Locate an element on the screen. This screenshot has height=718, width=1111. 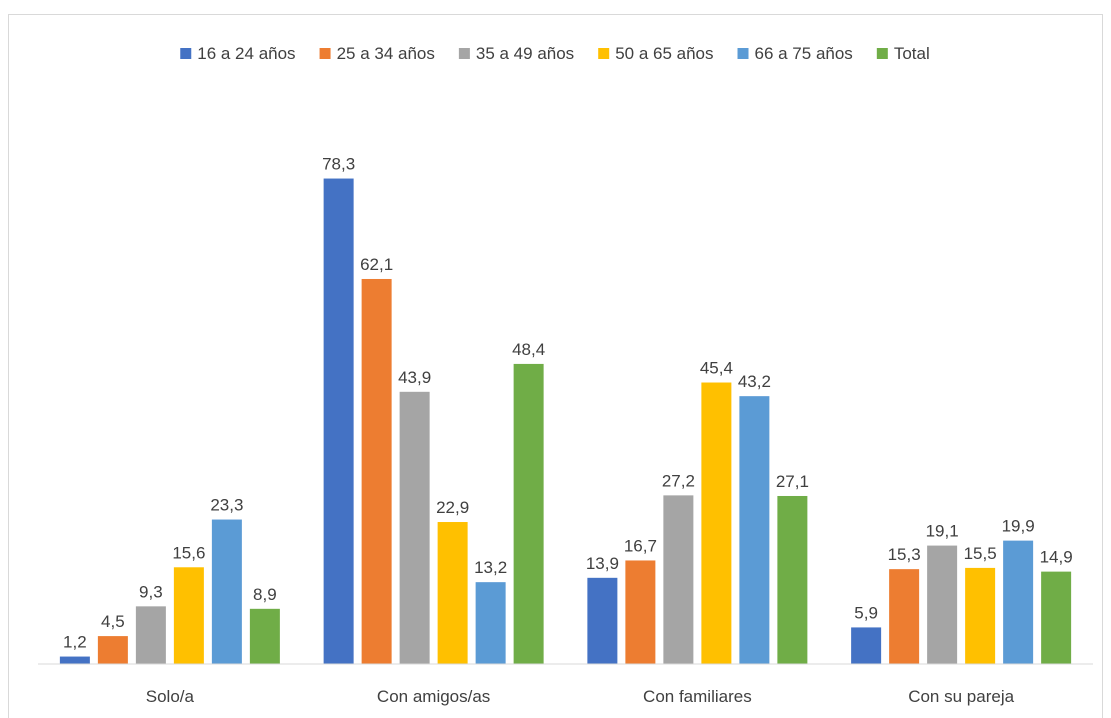
data-label: 5,9 is located at coordinates (866, 612).